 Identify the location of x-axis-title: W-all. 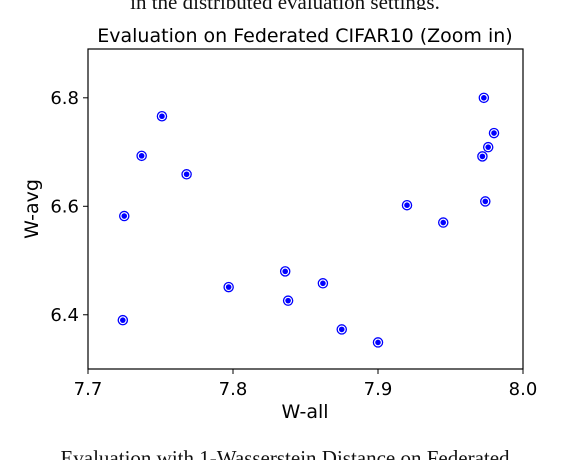
(304, 412).